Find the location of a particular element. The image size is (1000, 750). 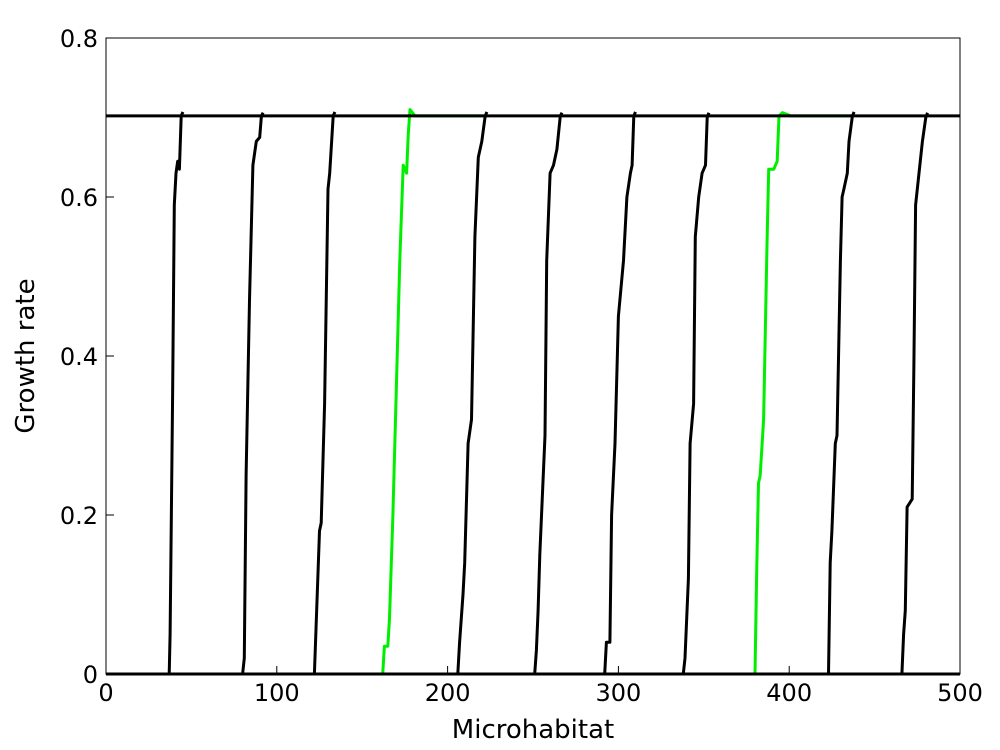

x-tick-label: 200 is located at coordinates (448, 693).